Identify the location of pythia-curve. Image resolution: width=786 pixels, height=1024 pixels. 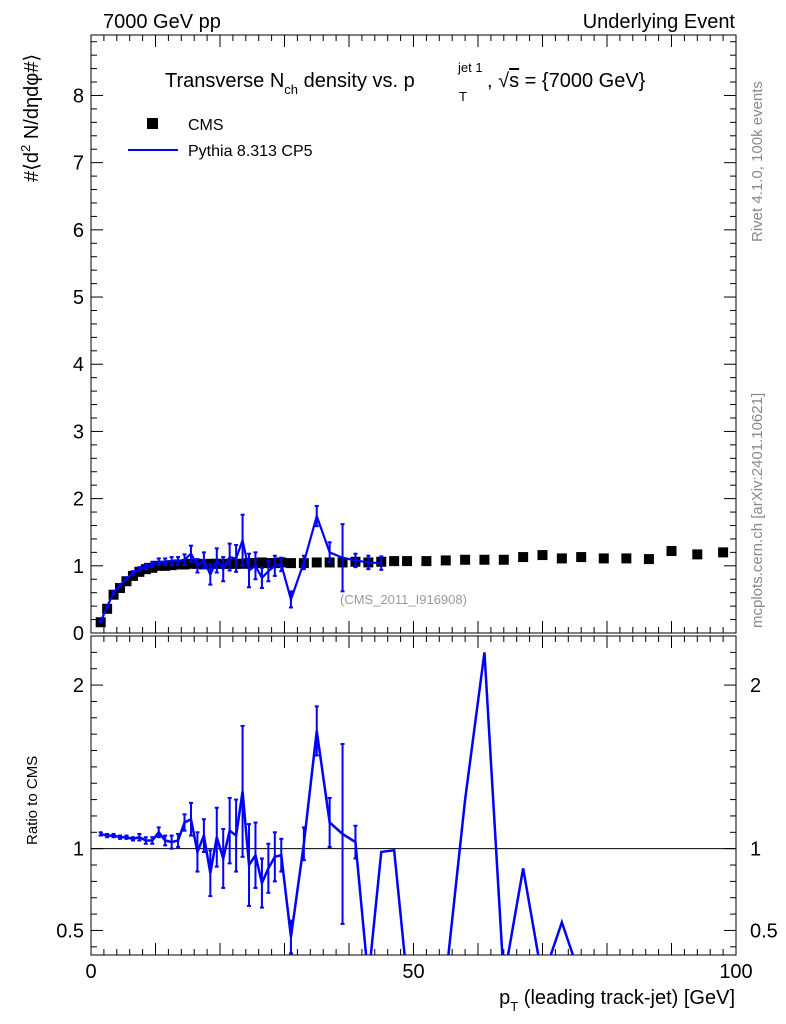
(241, 564).